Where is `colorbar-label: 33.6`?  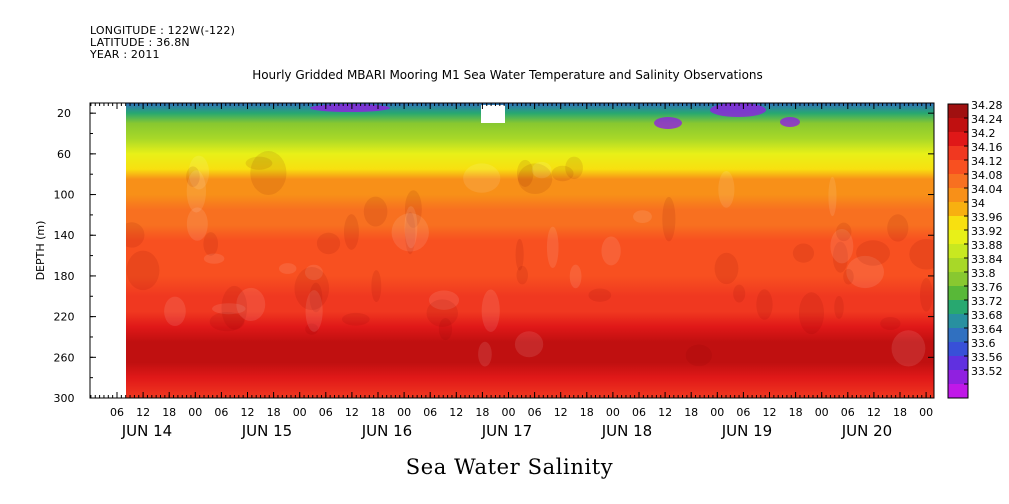 colorbar-label: 33.6 is located at coordinates (983, 343).